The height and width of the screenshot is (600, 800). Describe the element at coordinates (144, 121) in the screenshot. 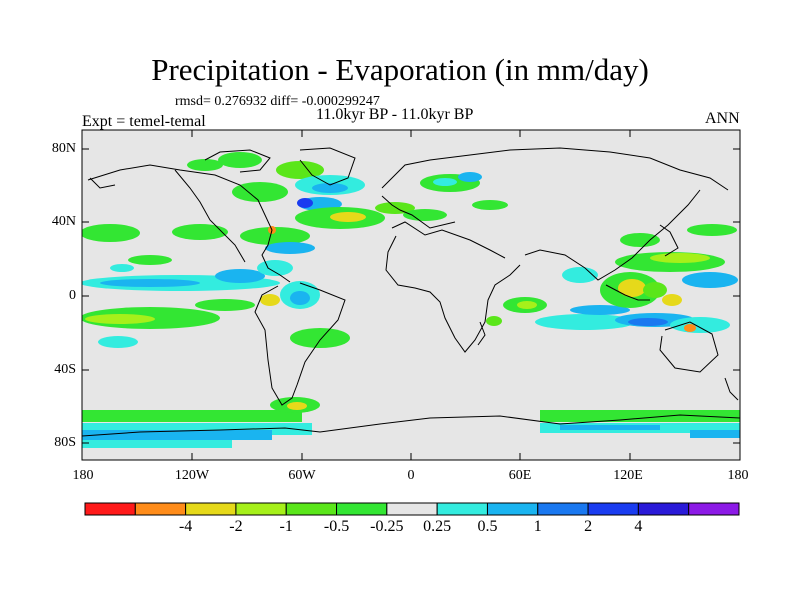

I see `experiment-label: Expt = temel-temal` at that location.